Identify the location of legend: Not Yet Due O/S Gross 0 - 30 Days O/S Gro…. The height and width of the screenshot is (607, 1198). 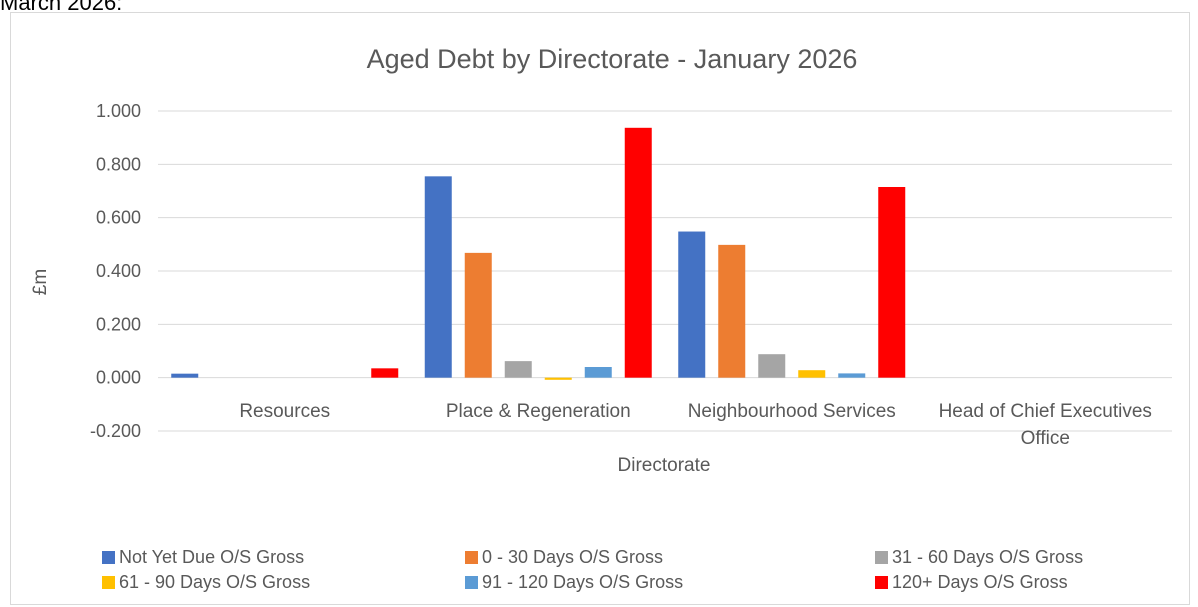
(592, 569).